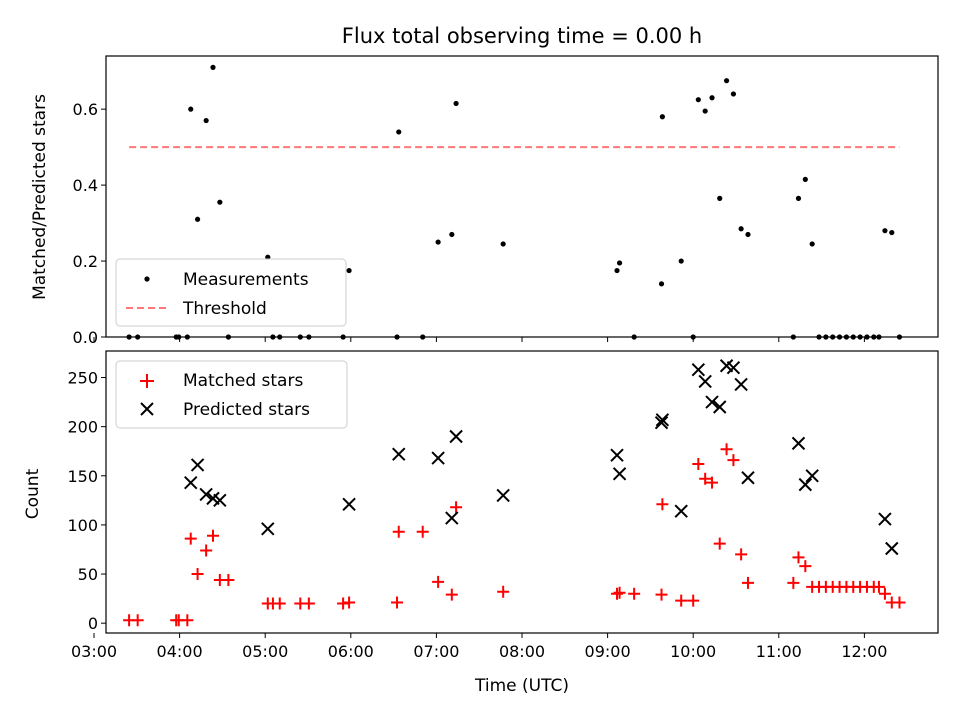 Image resolution: width=960 pixels, height=720 pixels. What do you see at coordinates (85, 261) in the screenshot?
I see `top-y-tick-label: 0.2` at bounding box center [85, 261].